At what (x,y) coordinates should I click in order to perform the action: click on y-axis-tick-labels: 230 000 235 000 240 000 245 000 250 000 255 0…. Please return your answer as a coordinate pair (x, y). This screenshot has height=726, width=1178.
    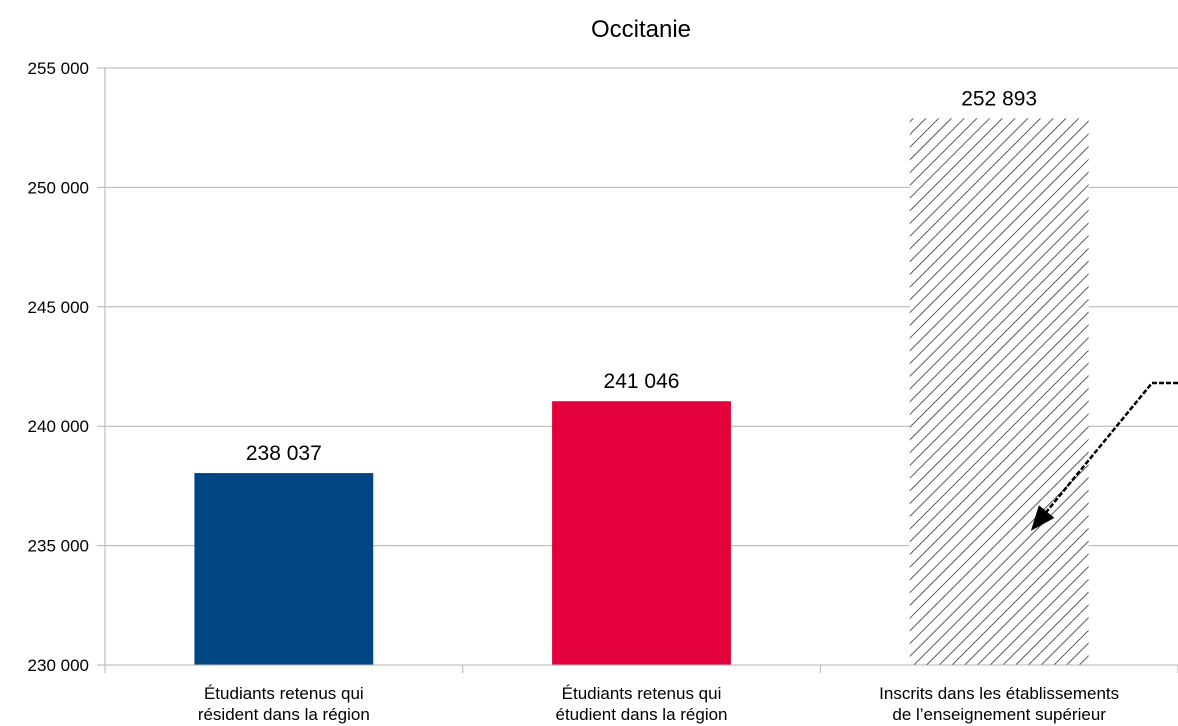
    Looking at the image, I should click on (58, 367).